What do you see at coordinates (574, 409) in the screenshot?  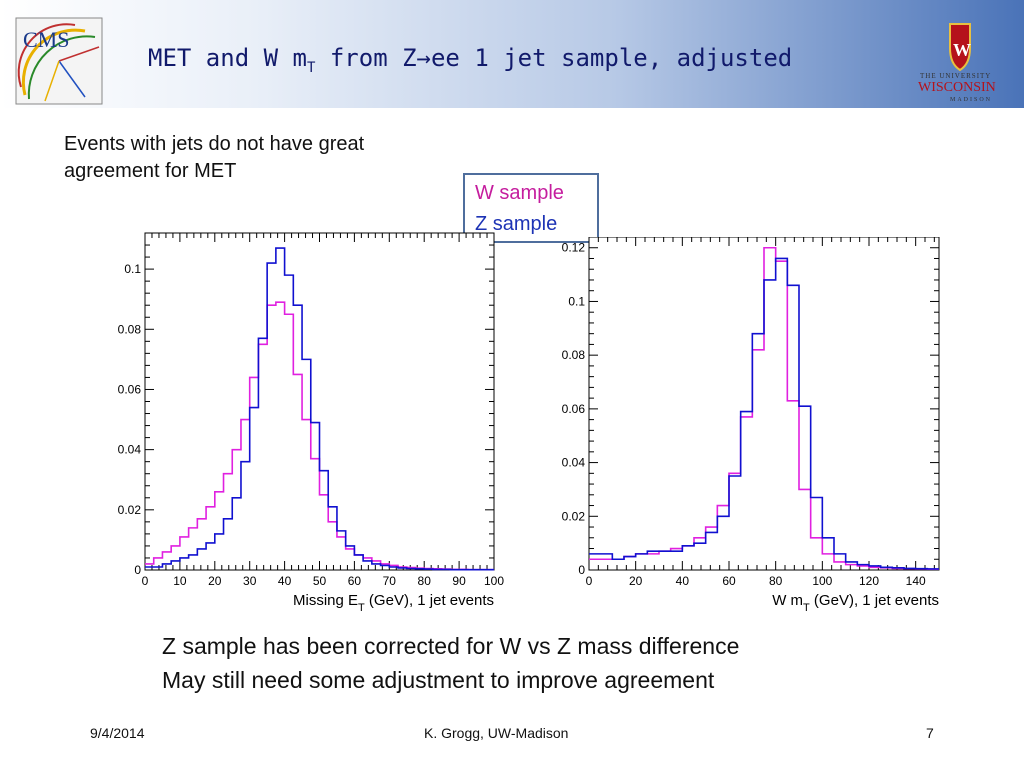 I see `wmt-y-tick-label: 0.06` at bounding box center [574, 409].